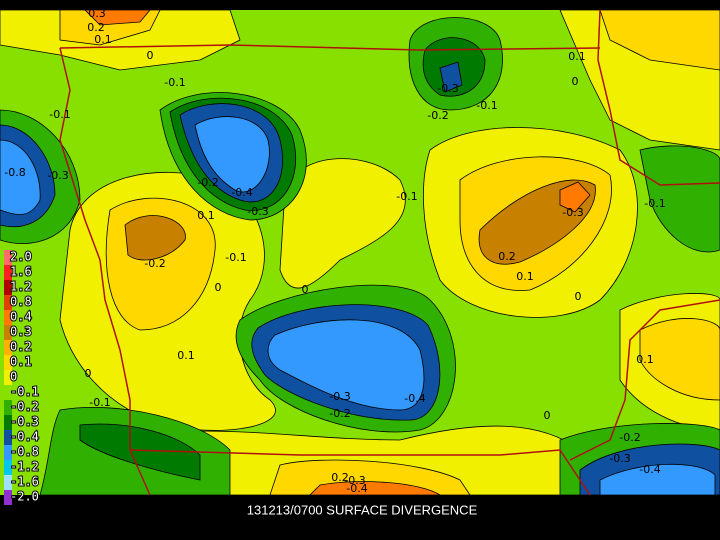 The width and height of the screenshot is (720, 540). What do you see at coordinates (24, 467) in the screenshot?
I see `legend-label: -1.2` at bounding box center [24, 467].